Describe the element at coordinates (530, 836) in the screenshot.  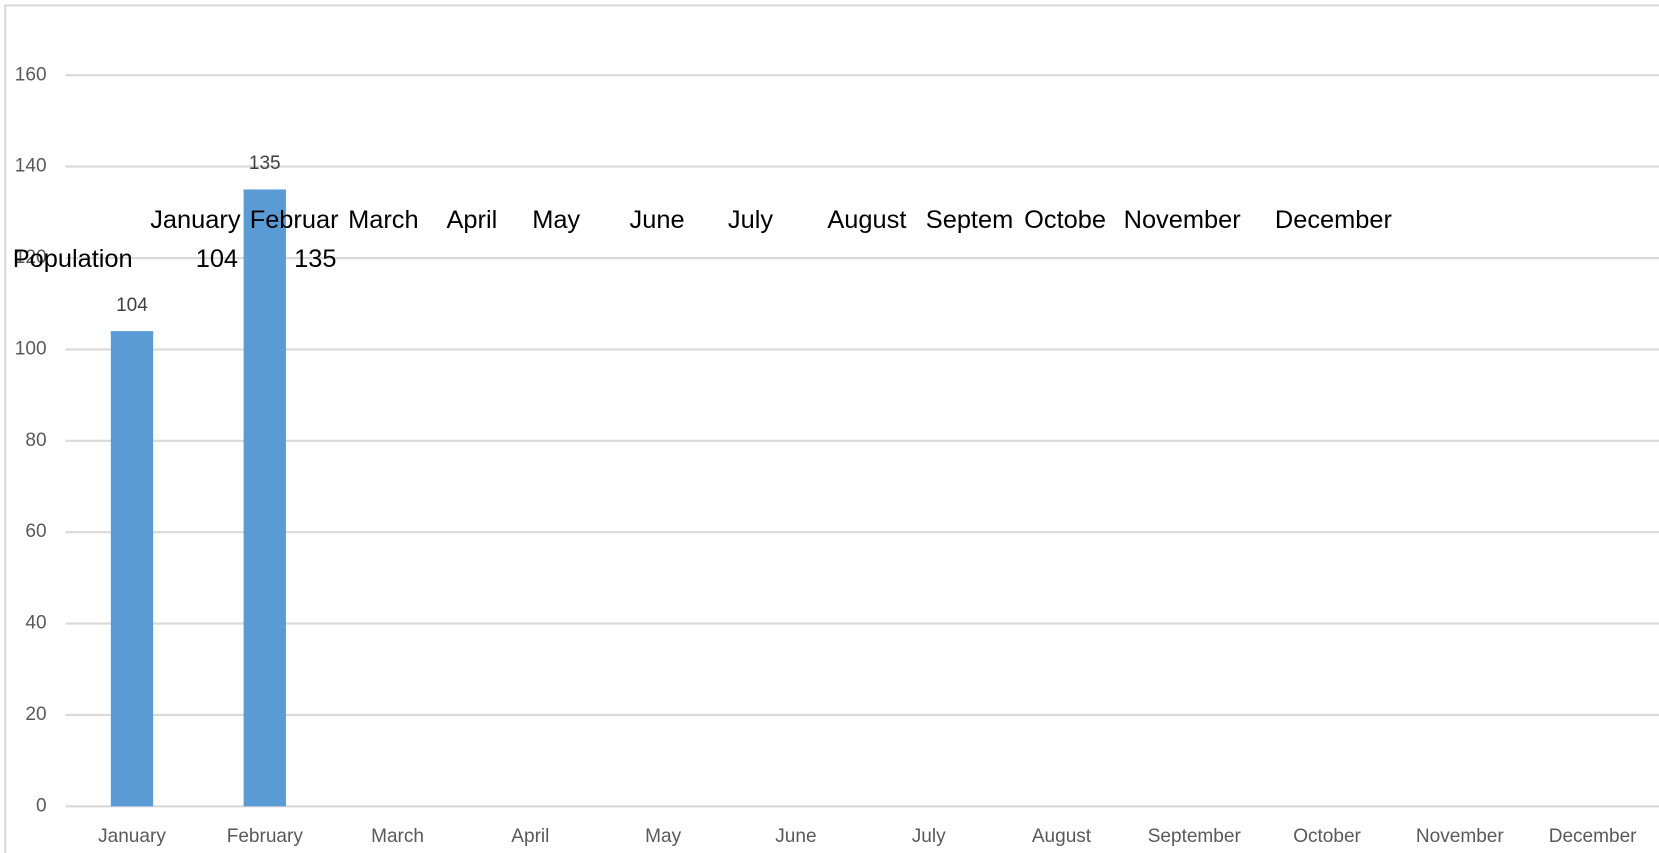
I see `x-tick-label: April` at that location.